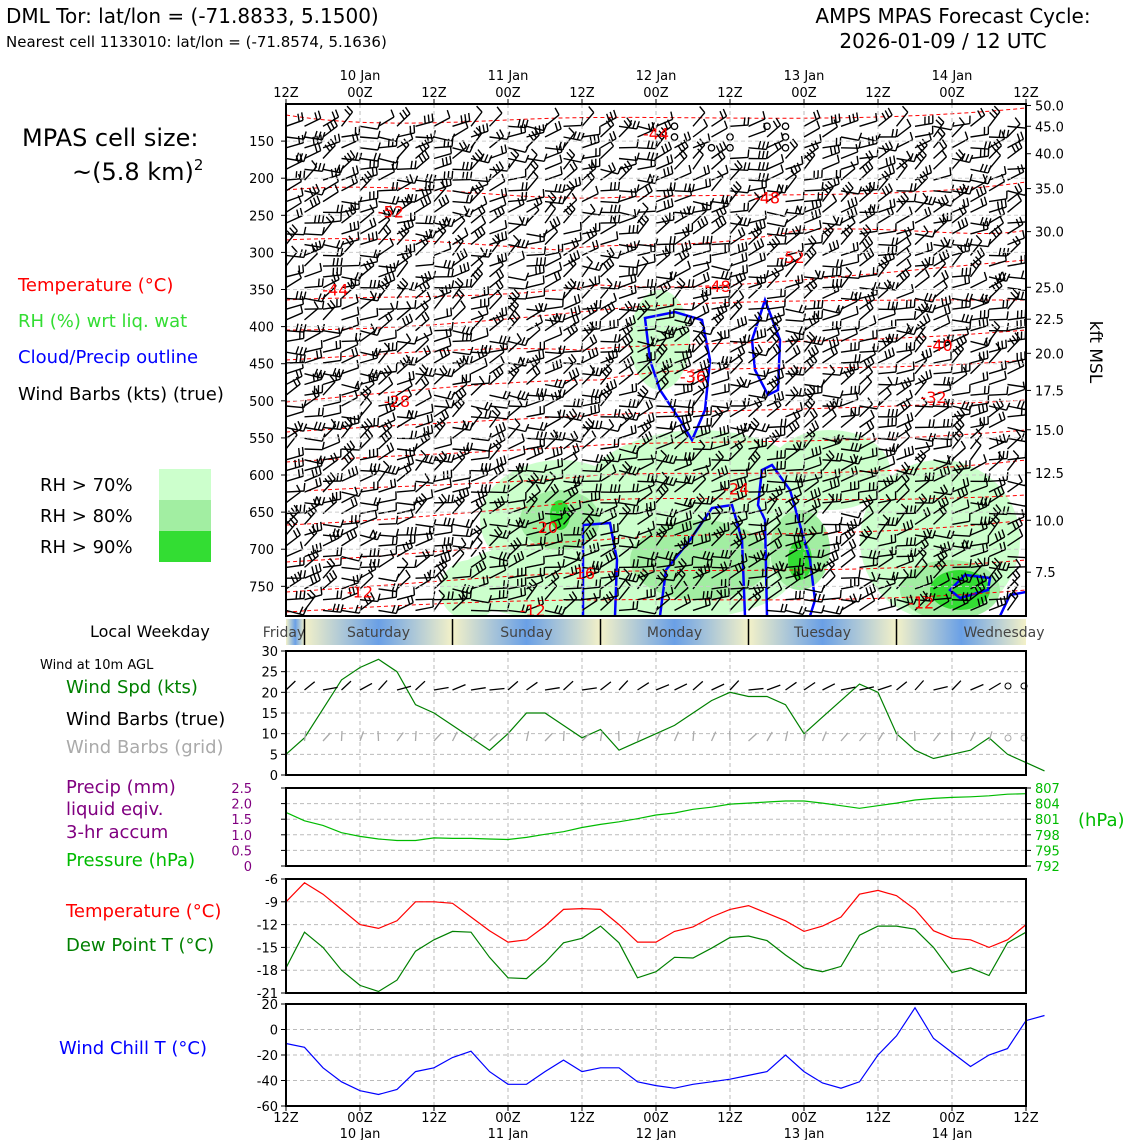 The width and height of the screenshot is (1140, 1140). What do you see at coordinates (1049, 127) in the screenshot?
I see `height-tick-label: 45.0` at bounding box center [1049, 127].